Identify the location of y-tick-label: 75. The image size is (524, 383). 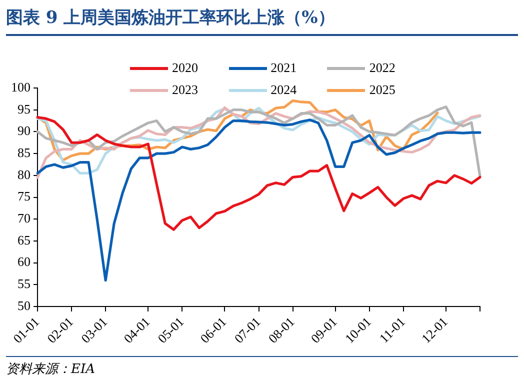
(24, 196).